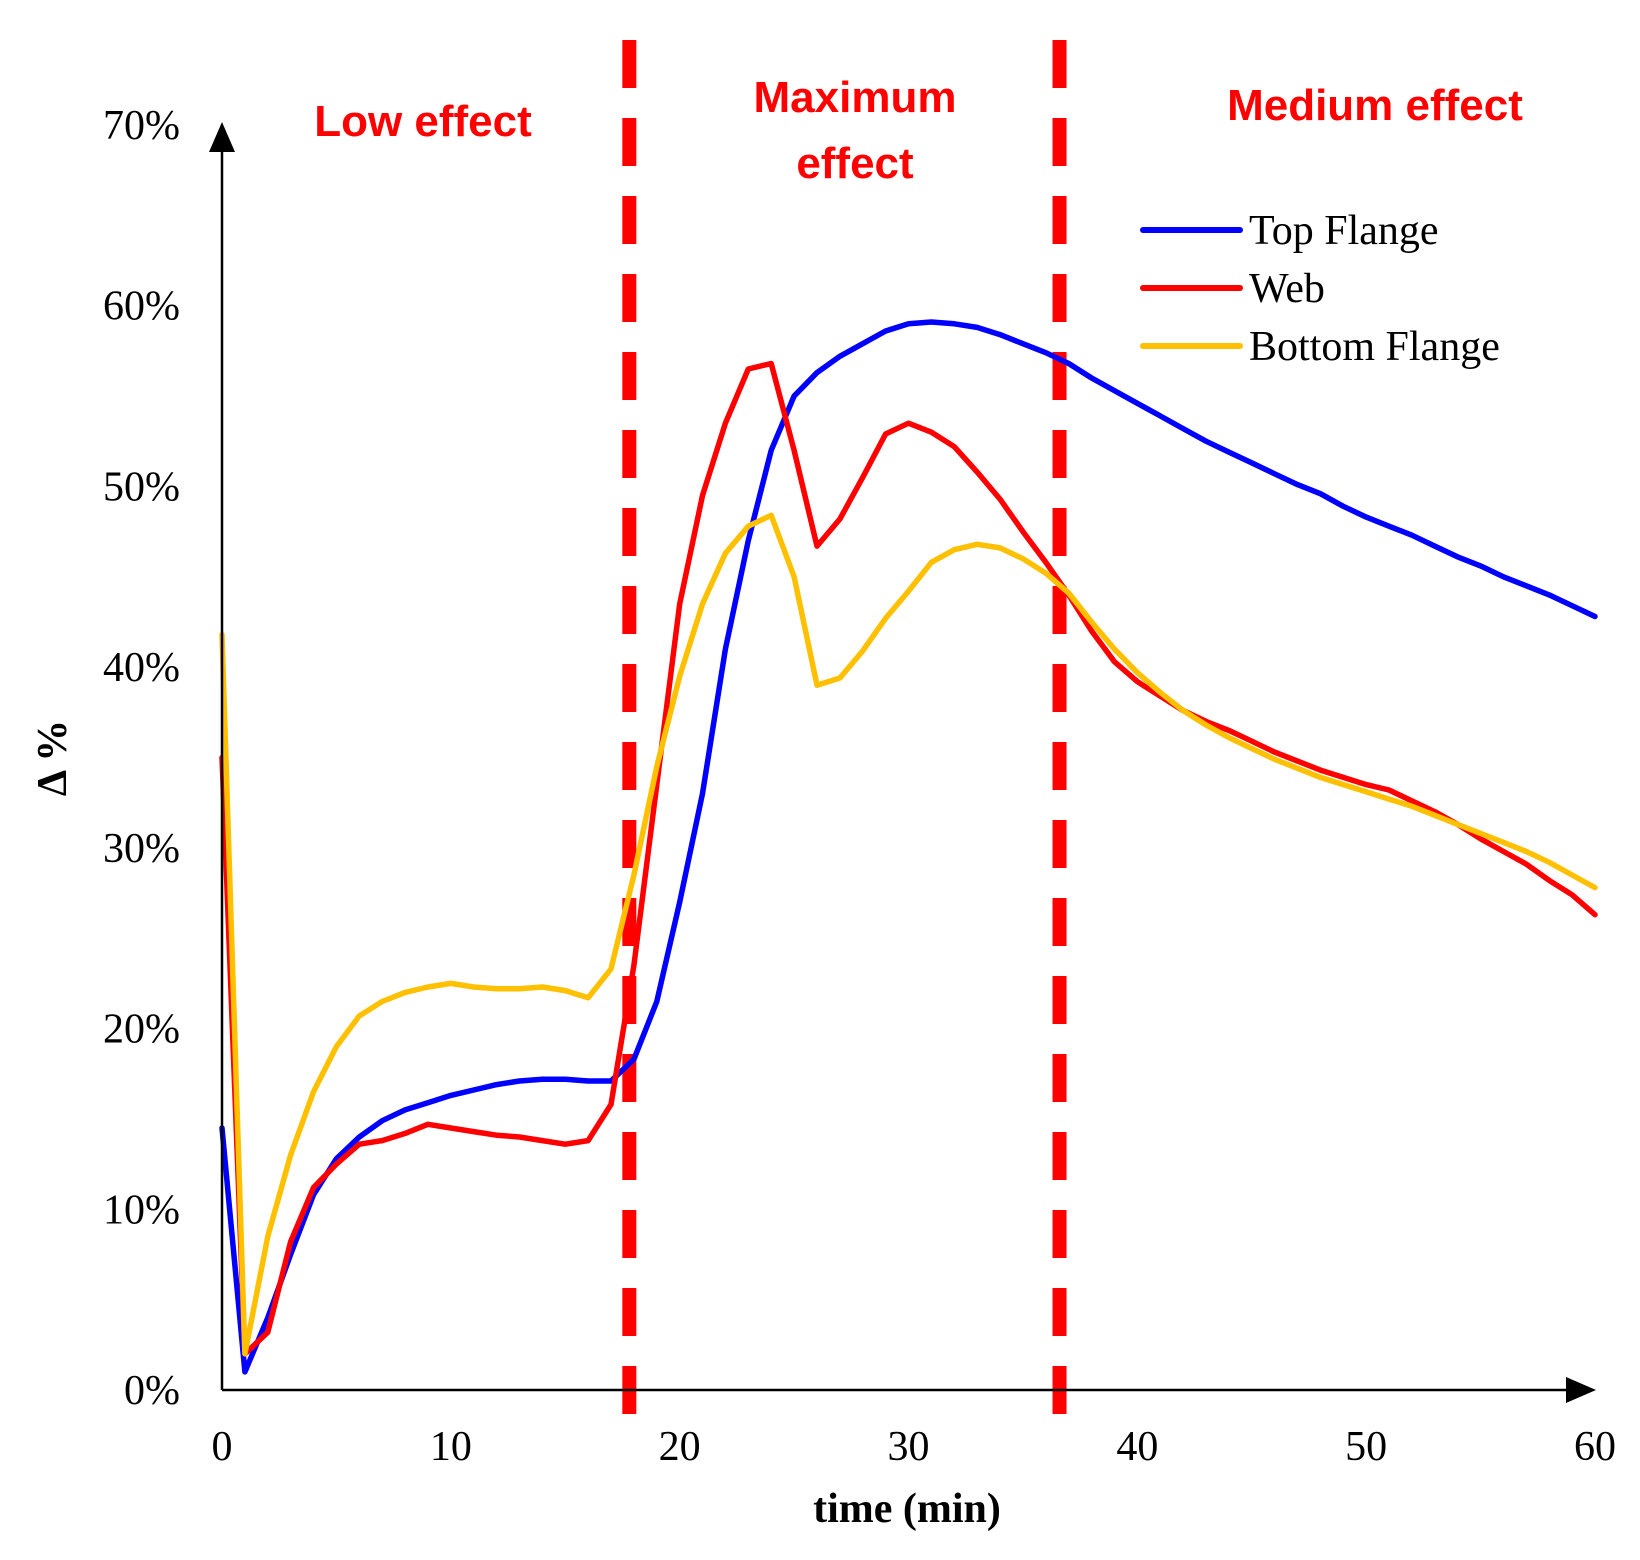 This screenshot has width=1640, height=1560. Describe the element at coordinates (1374, 347) in the screenshot. I see `legend-label: Bottom Flange` at that location.